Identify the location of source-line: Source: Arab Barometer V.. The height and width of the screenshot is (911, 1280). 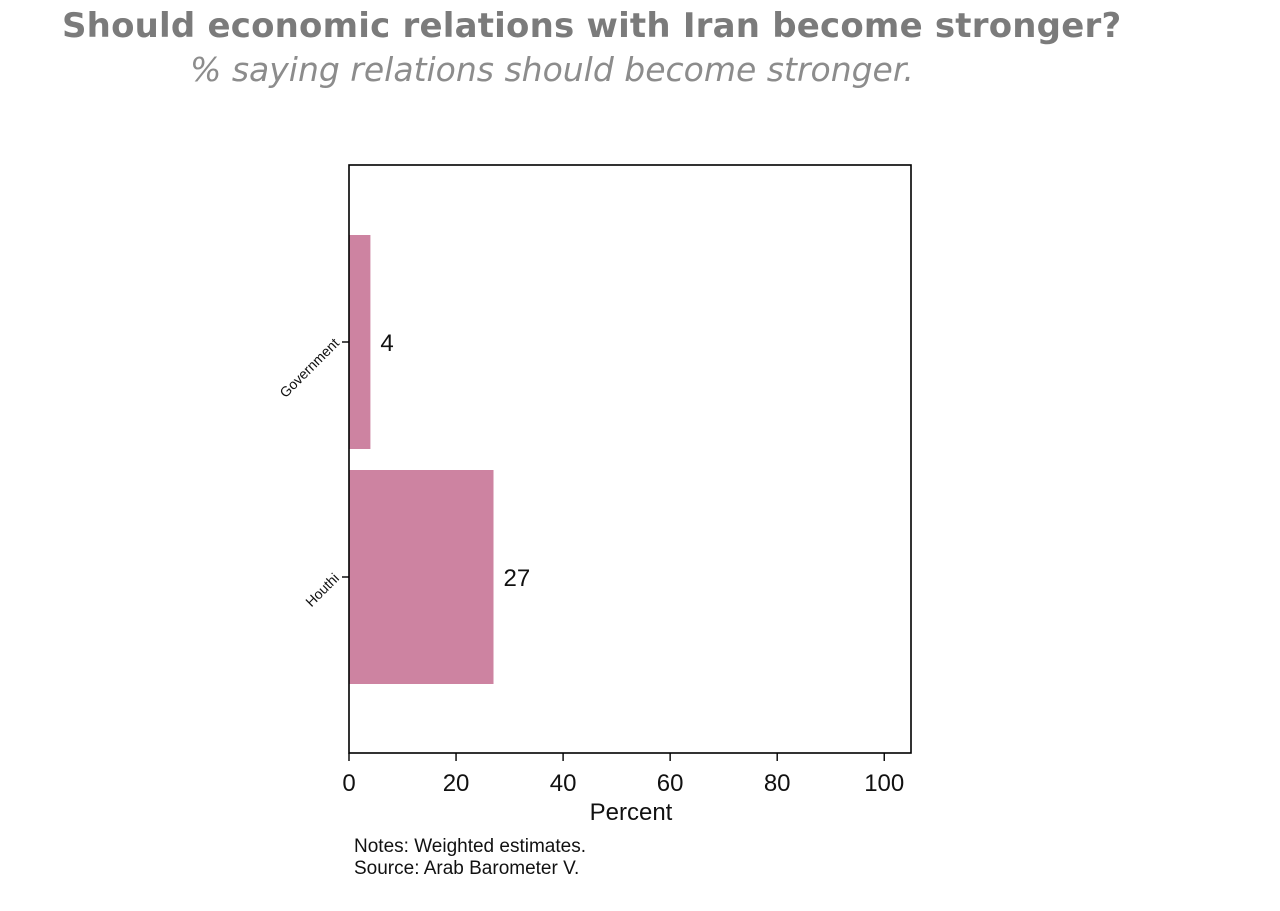
(467, 868).